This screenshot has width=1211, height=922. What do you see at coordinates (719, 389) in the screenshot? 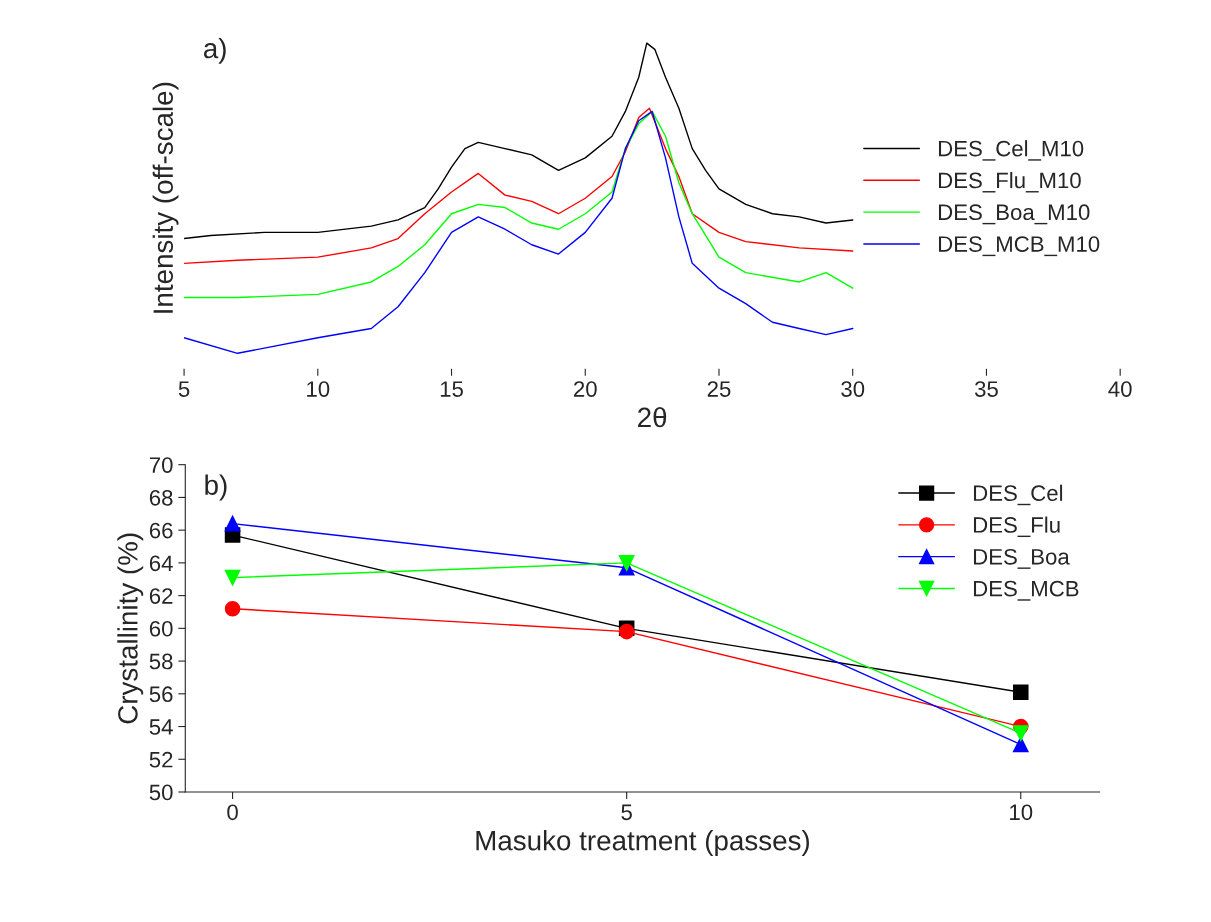
I see `x-tick-label: 25` at bounding box center [719, 389].